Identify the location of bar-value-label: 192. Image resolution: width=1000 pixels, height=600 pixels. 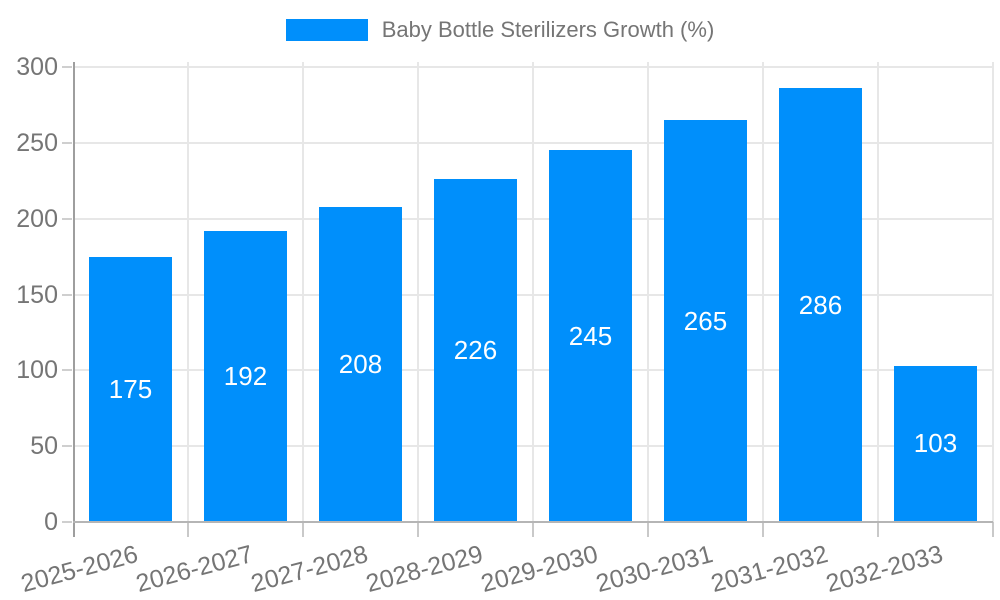
(245, 375).